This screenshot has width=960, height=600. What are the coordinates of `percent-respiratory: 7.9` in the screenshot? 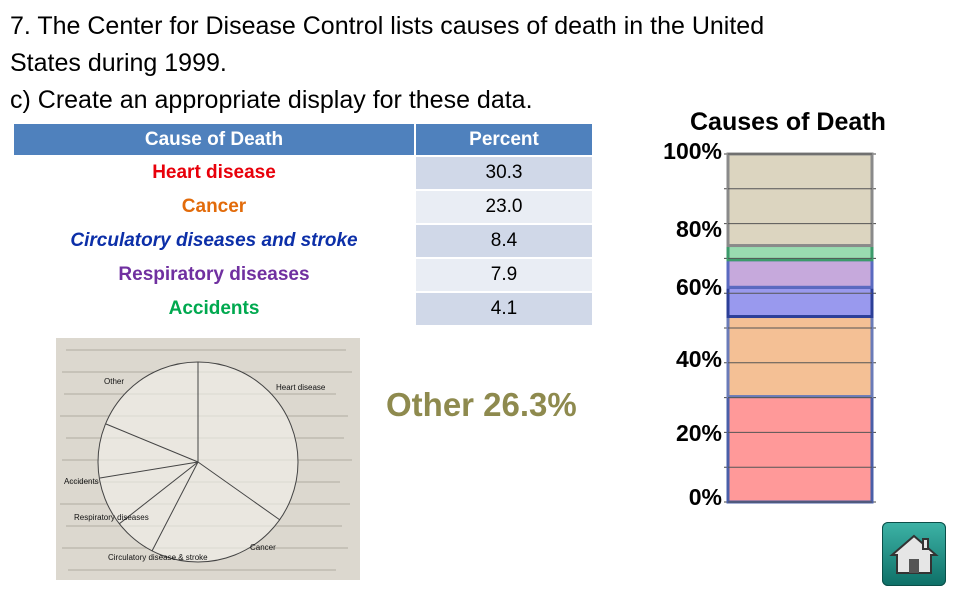 It's located at (503, 274).